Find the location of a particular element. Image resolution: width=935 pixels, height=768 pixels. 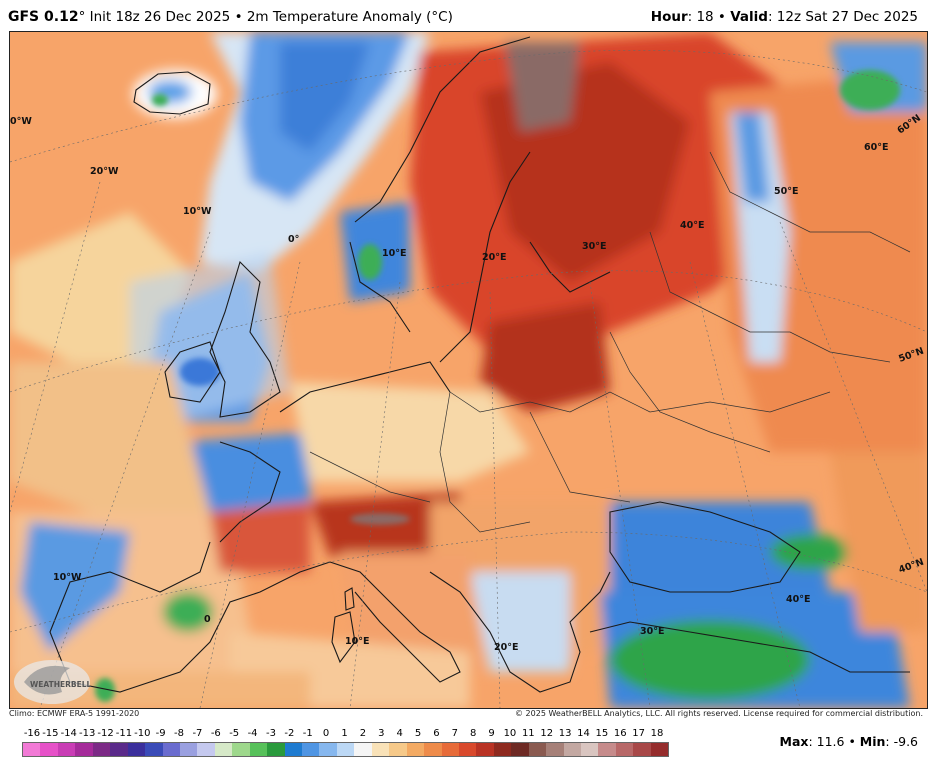

min-label: Min is located at coordinates (872, 741).